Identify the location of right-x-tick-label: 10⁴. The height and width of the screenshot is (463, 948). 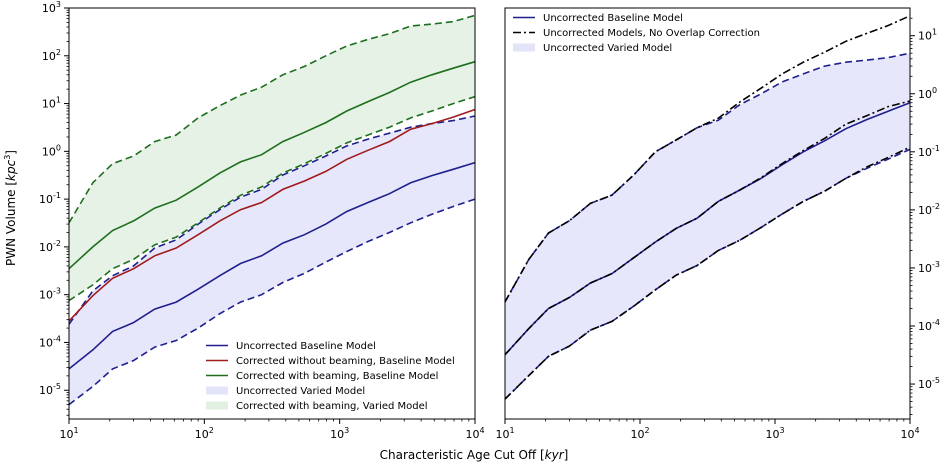
(909, 433).